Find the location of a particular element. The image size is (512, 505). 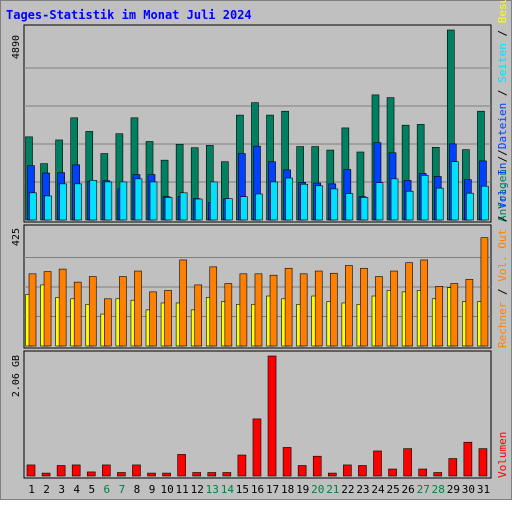

day-label: 13 is located at coordinates (212, 489).